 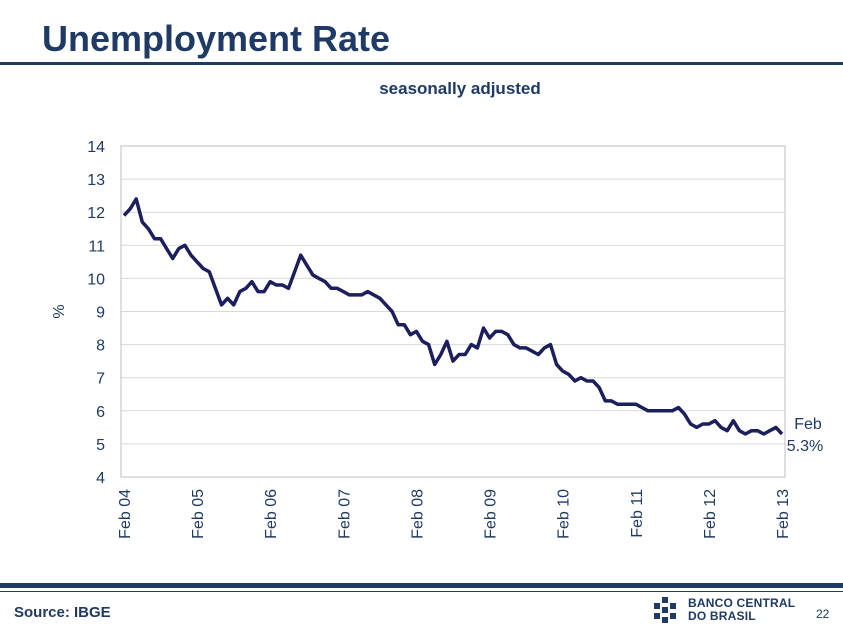 I want to click on y-axis-ticks: 4 5 6 7 8 9 10 11 12 13 14, so click(x=96, y=313).